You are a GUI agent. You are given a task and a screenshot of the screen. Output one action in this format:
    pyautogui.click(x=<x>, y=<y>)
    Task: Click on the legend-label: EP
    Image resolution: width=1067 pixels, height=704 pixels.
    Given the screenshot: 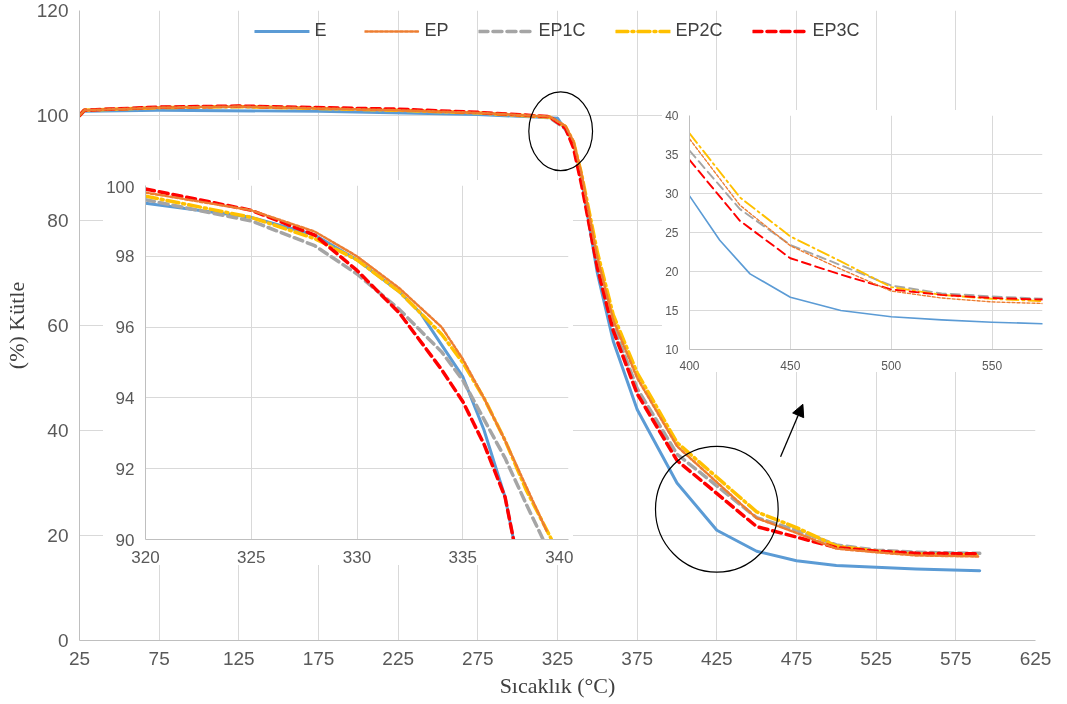 What is the action you would take?
    pyautogui.click(x=436, y=30)
    